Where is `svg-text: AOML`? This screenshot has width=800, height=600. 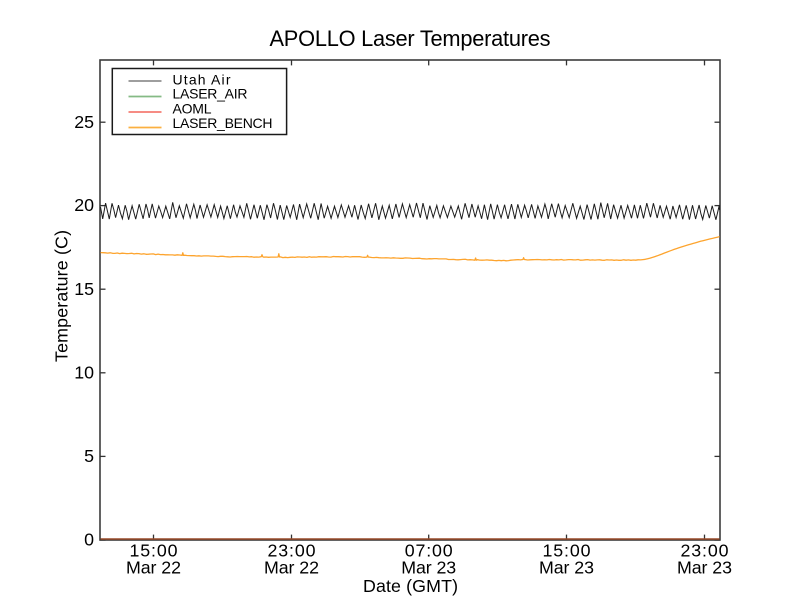
svg-text: AOML is located at coordinates (192, 109).